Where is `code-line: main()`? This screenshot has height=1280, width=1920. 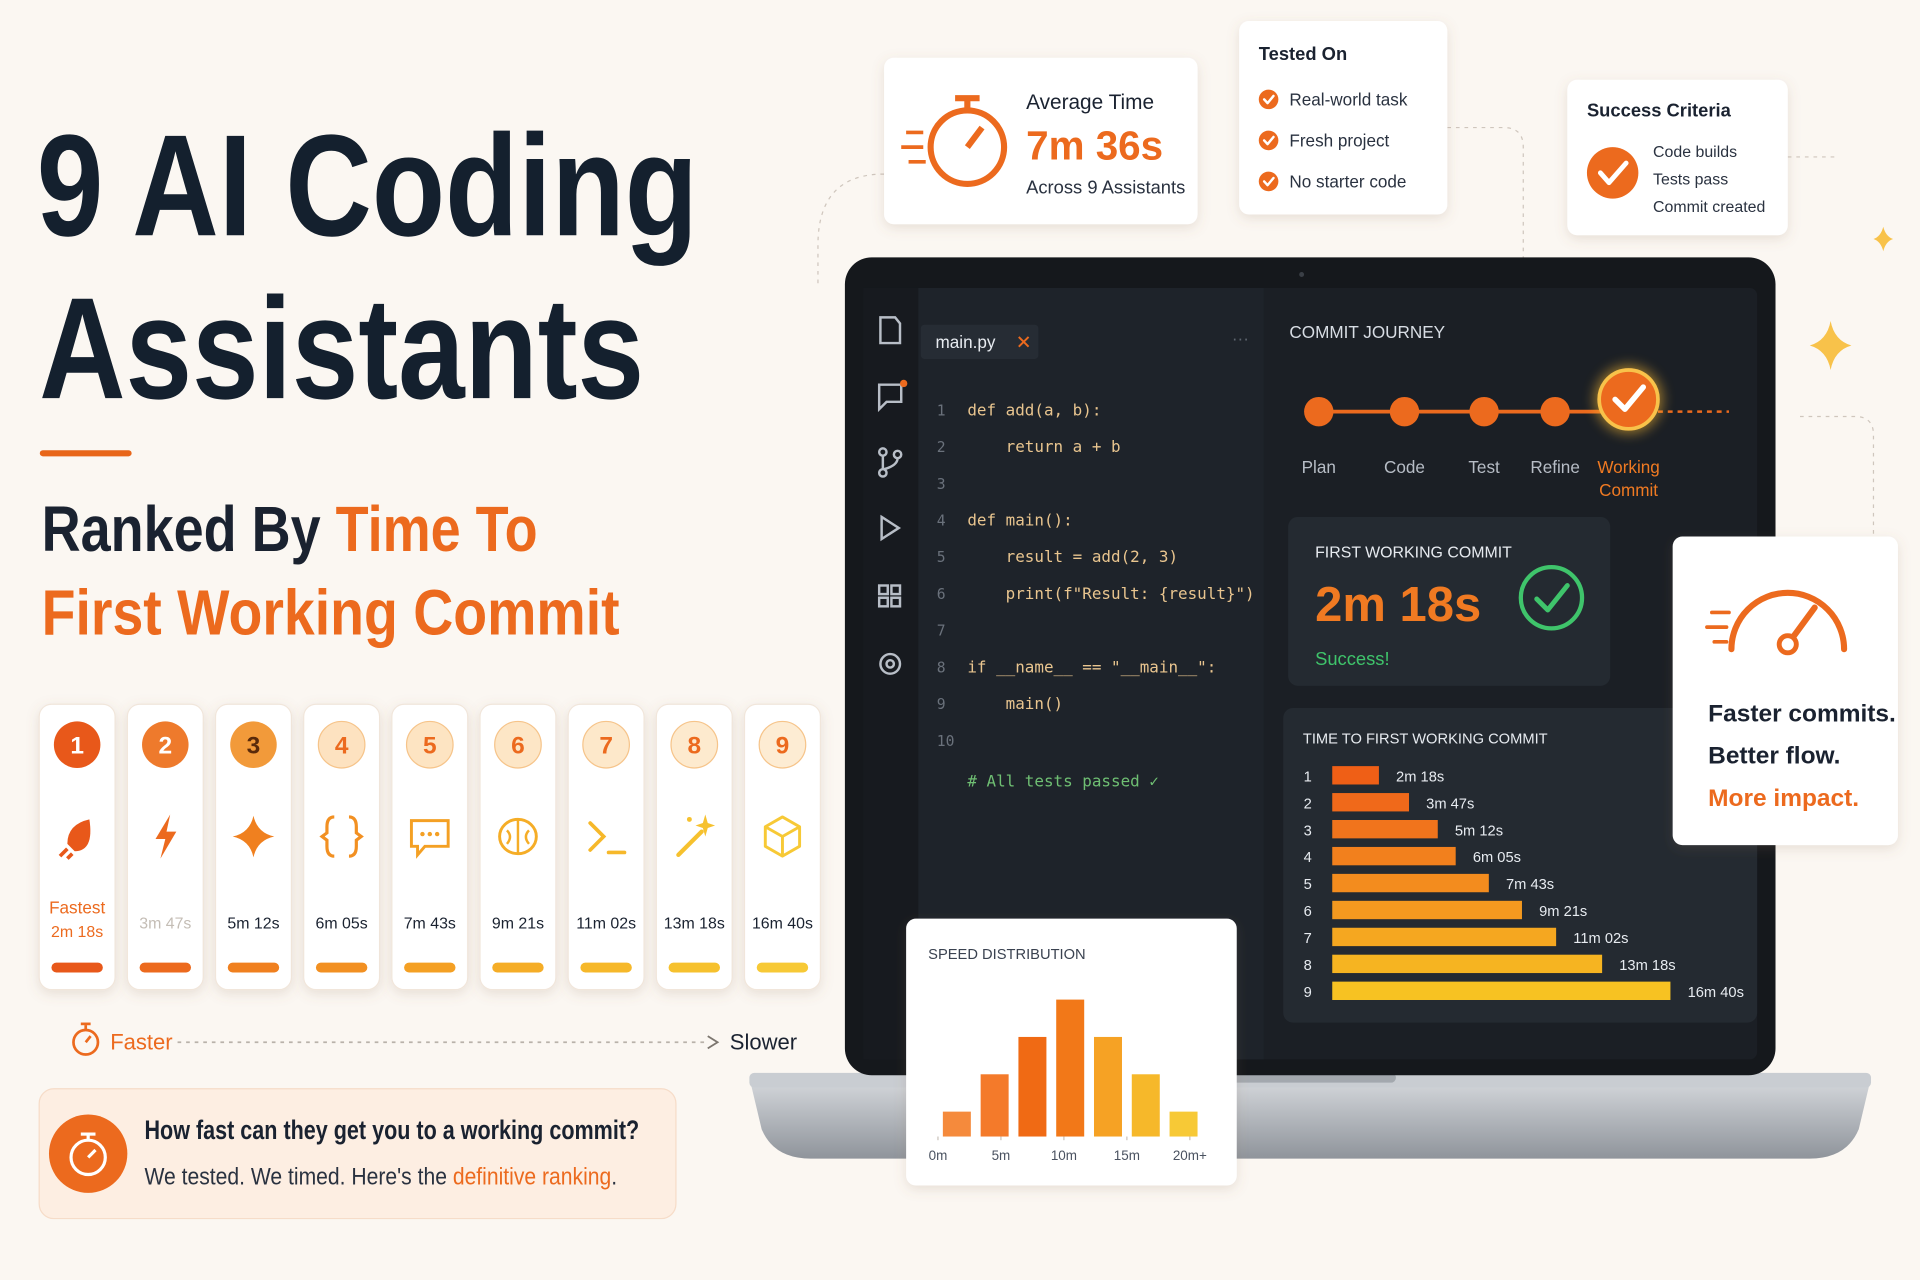
code-line: main() is located at coordinates (1015, 703).